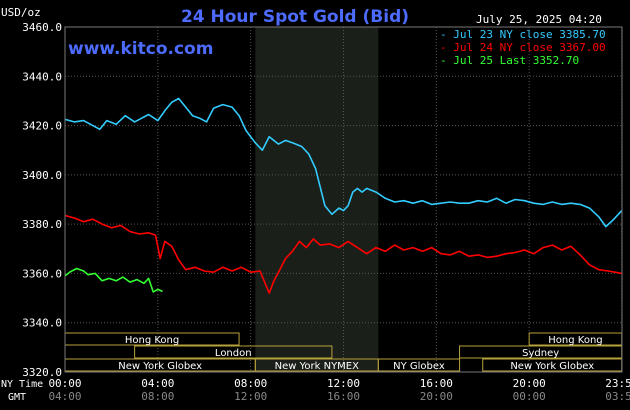 This screenshot has width=630, height=410. Describe the element at coordinates (523, 34) in the screenshot. I see `legend-entry: - Jul 23 NY close 3385.70` at that location.